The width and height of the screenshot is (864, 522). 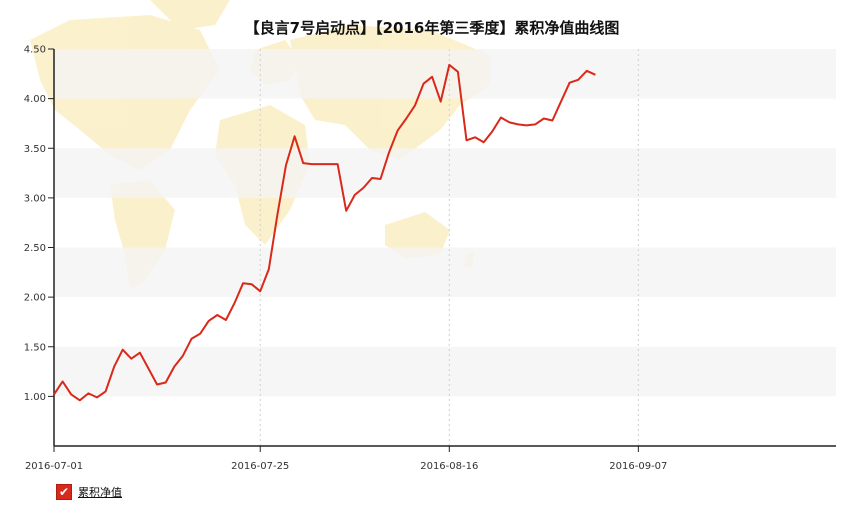 I want to click on y-tick-label: 1.00, so click(x=35, y=397).